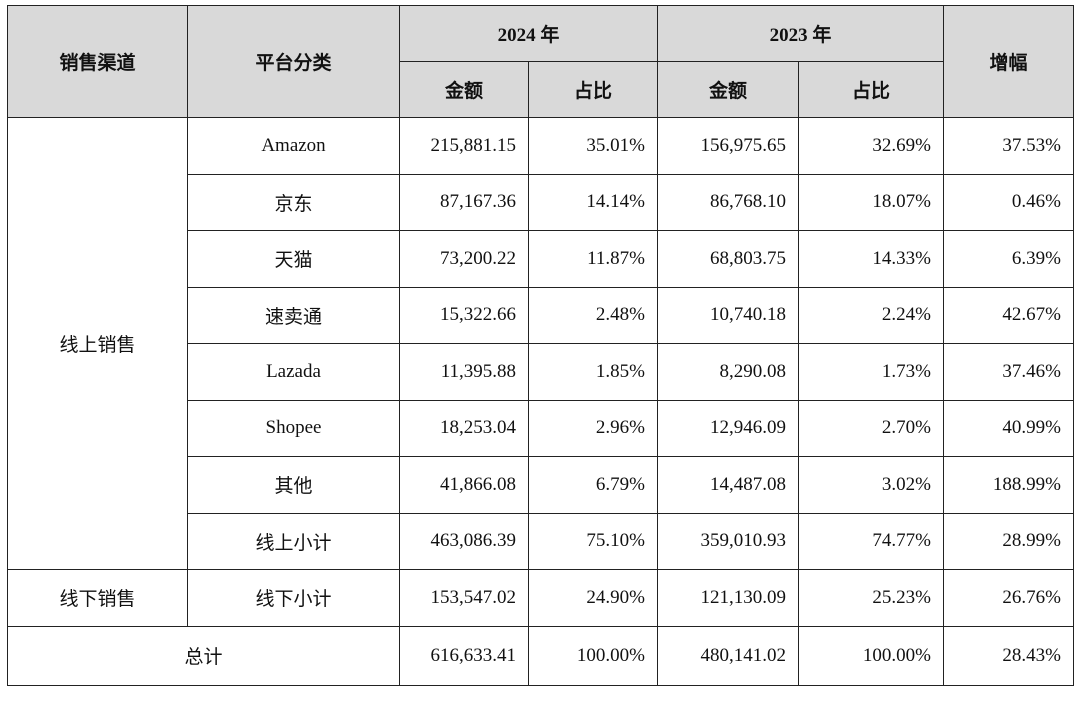  Describe the element at coordinates (293, 315) in the screenshot. I see `platform-cell: 速卖通` at that location.